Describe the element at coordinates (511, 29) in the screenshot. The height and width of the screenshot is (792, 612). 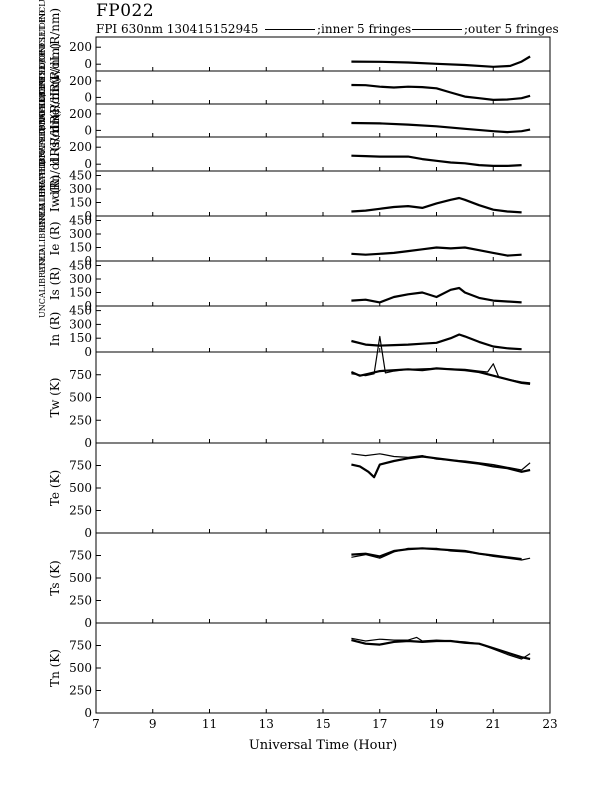
I see `legend-outer-label: ;outer 5 fringes` at that location.